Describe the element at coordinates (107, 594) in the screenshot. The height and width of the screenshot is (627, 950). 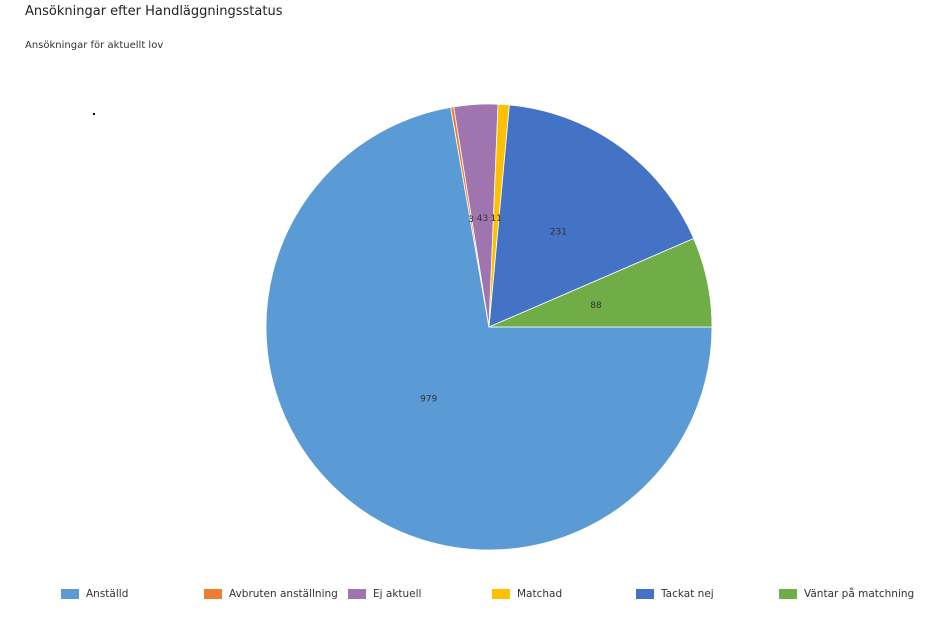
I see `legend-label: Anställd` at that location.